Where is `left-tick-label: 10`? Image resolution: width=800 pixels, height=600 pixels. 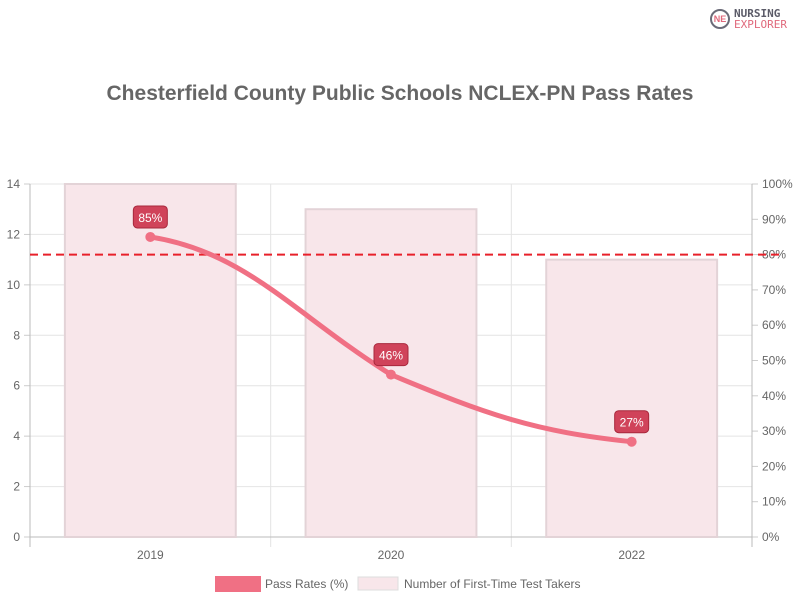 left-tick-label: 10 is located at coordinates (14, 285).